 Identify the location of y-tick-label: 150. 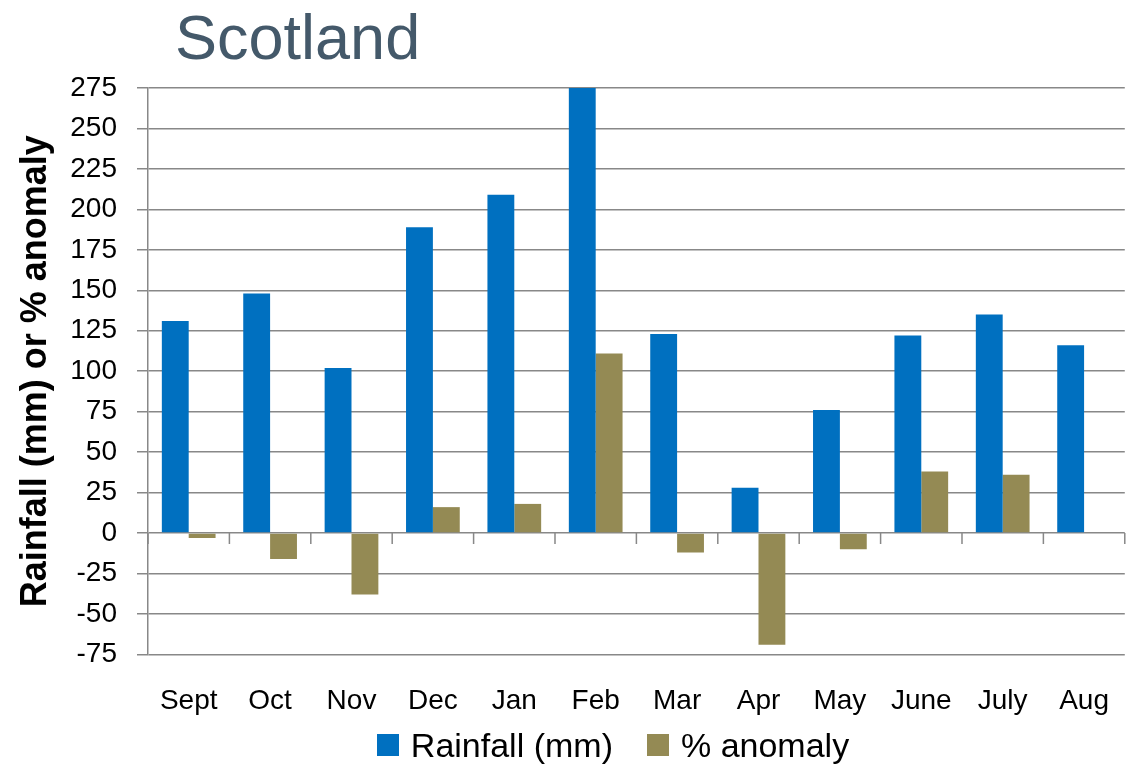
(93, 288).